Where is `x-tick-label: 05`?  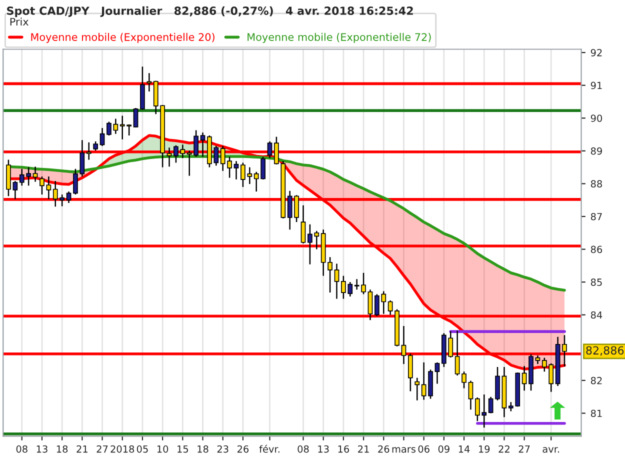
x-tick-label: 05 is located at coordinates (142, 449).